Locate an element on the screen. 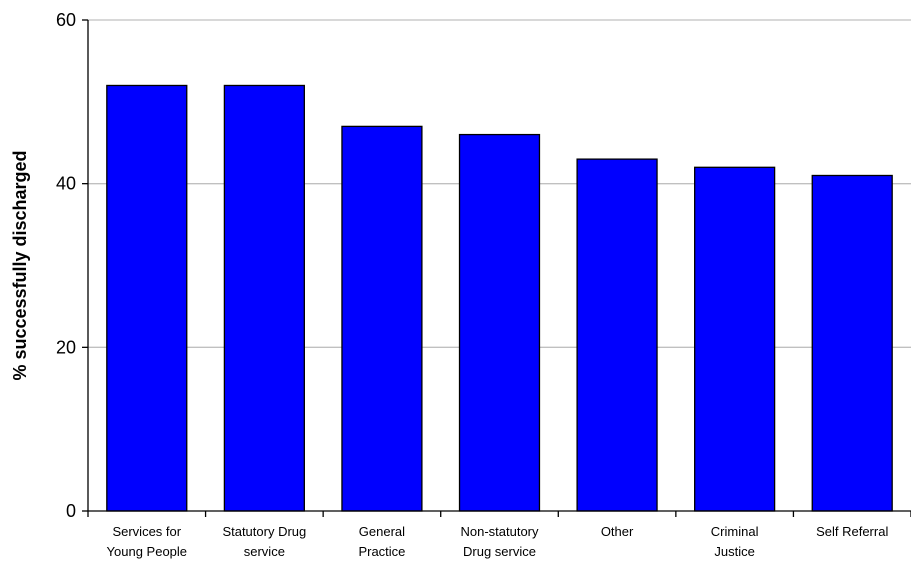  x-category-label-6: Self Referral is located at coordinates (852, 531).